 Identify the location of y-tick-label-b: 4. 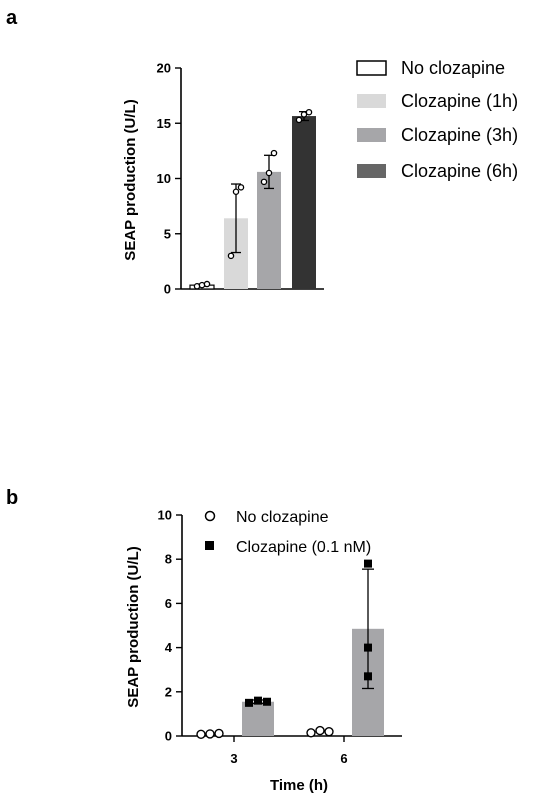
(169, 647).